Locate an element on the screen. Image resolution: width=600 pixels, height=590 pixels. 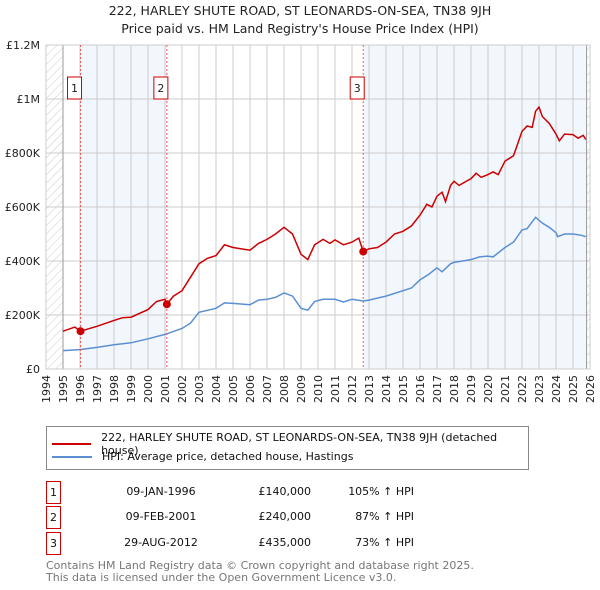
sale-number: 2 is located at coordinates (53, 517).